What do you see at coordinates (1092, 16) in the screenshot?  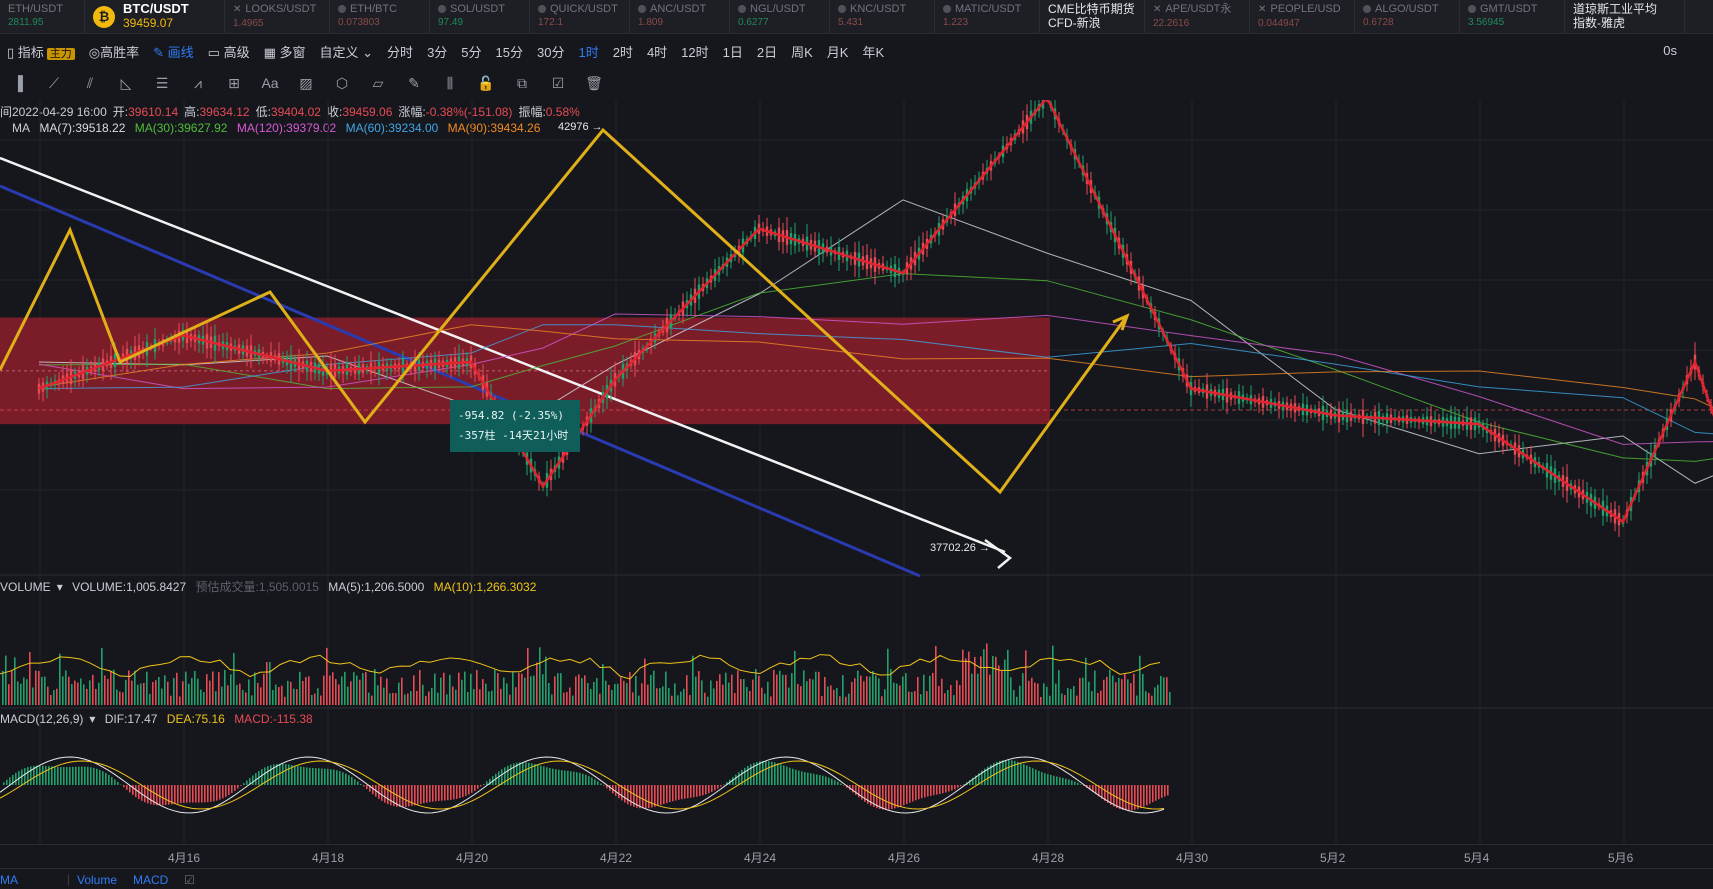 I see `ticker-item: CME比特币期货 CFD-新浪` at bounding box center [1092, 16].